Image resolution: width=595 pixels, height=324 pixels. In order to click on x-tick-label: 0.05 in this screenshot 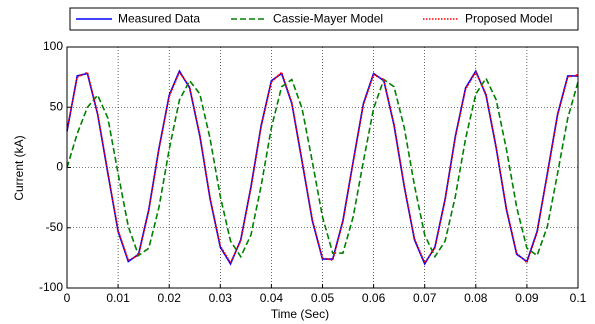, I will do `click(323, 298)`.